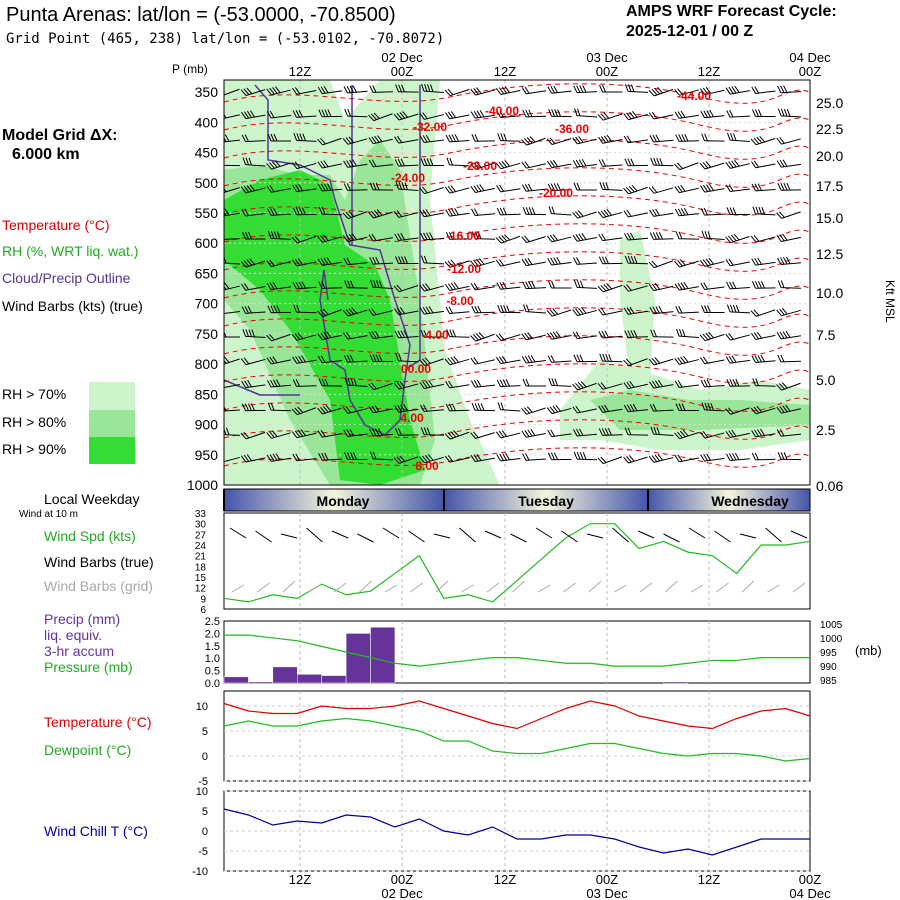 This screenshot has height=900, width=900. Describe the element at coordinates (66, 278) in the screenshot. I see `legend-cloud: Cloud/Precip Outline` at that location.